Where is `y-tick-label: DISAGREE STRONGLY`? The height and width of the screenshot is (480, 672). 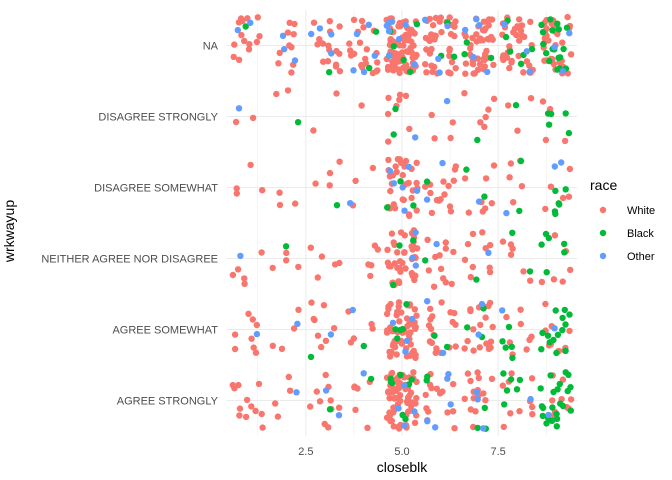 y-tick-label: DISAGREE STRONGLY is located at coordinates (158, 118).